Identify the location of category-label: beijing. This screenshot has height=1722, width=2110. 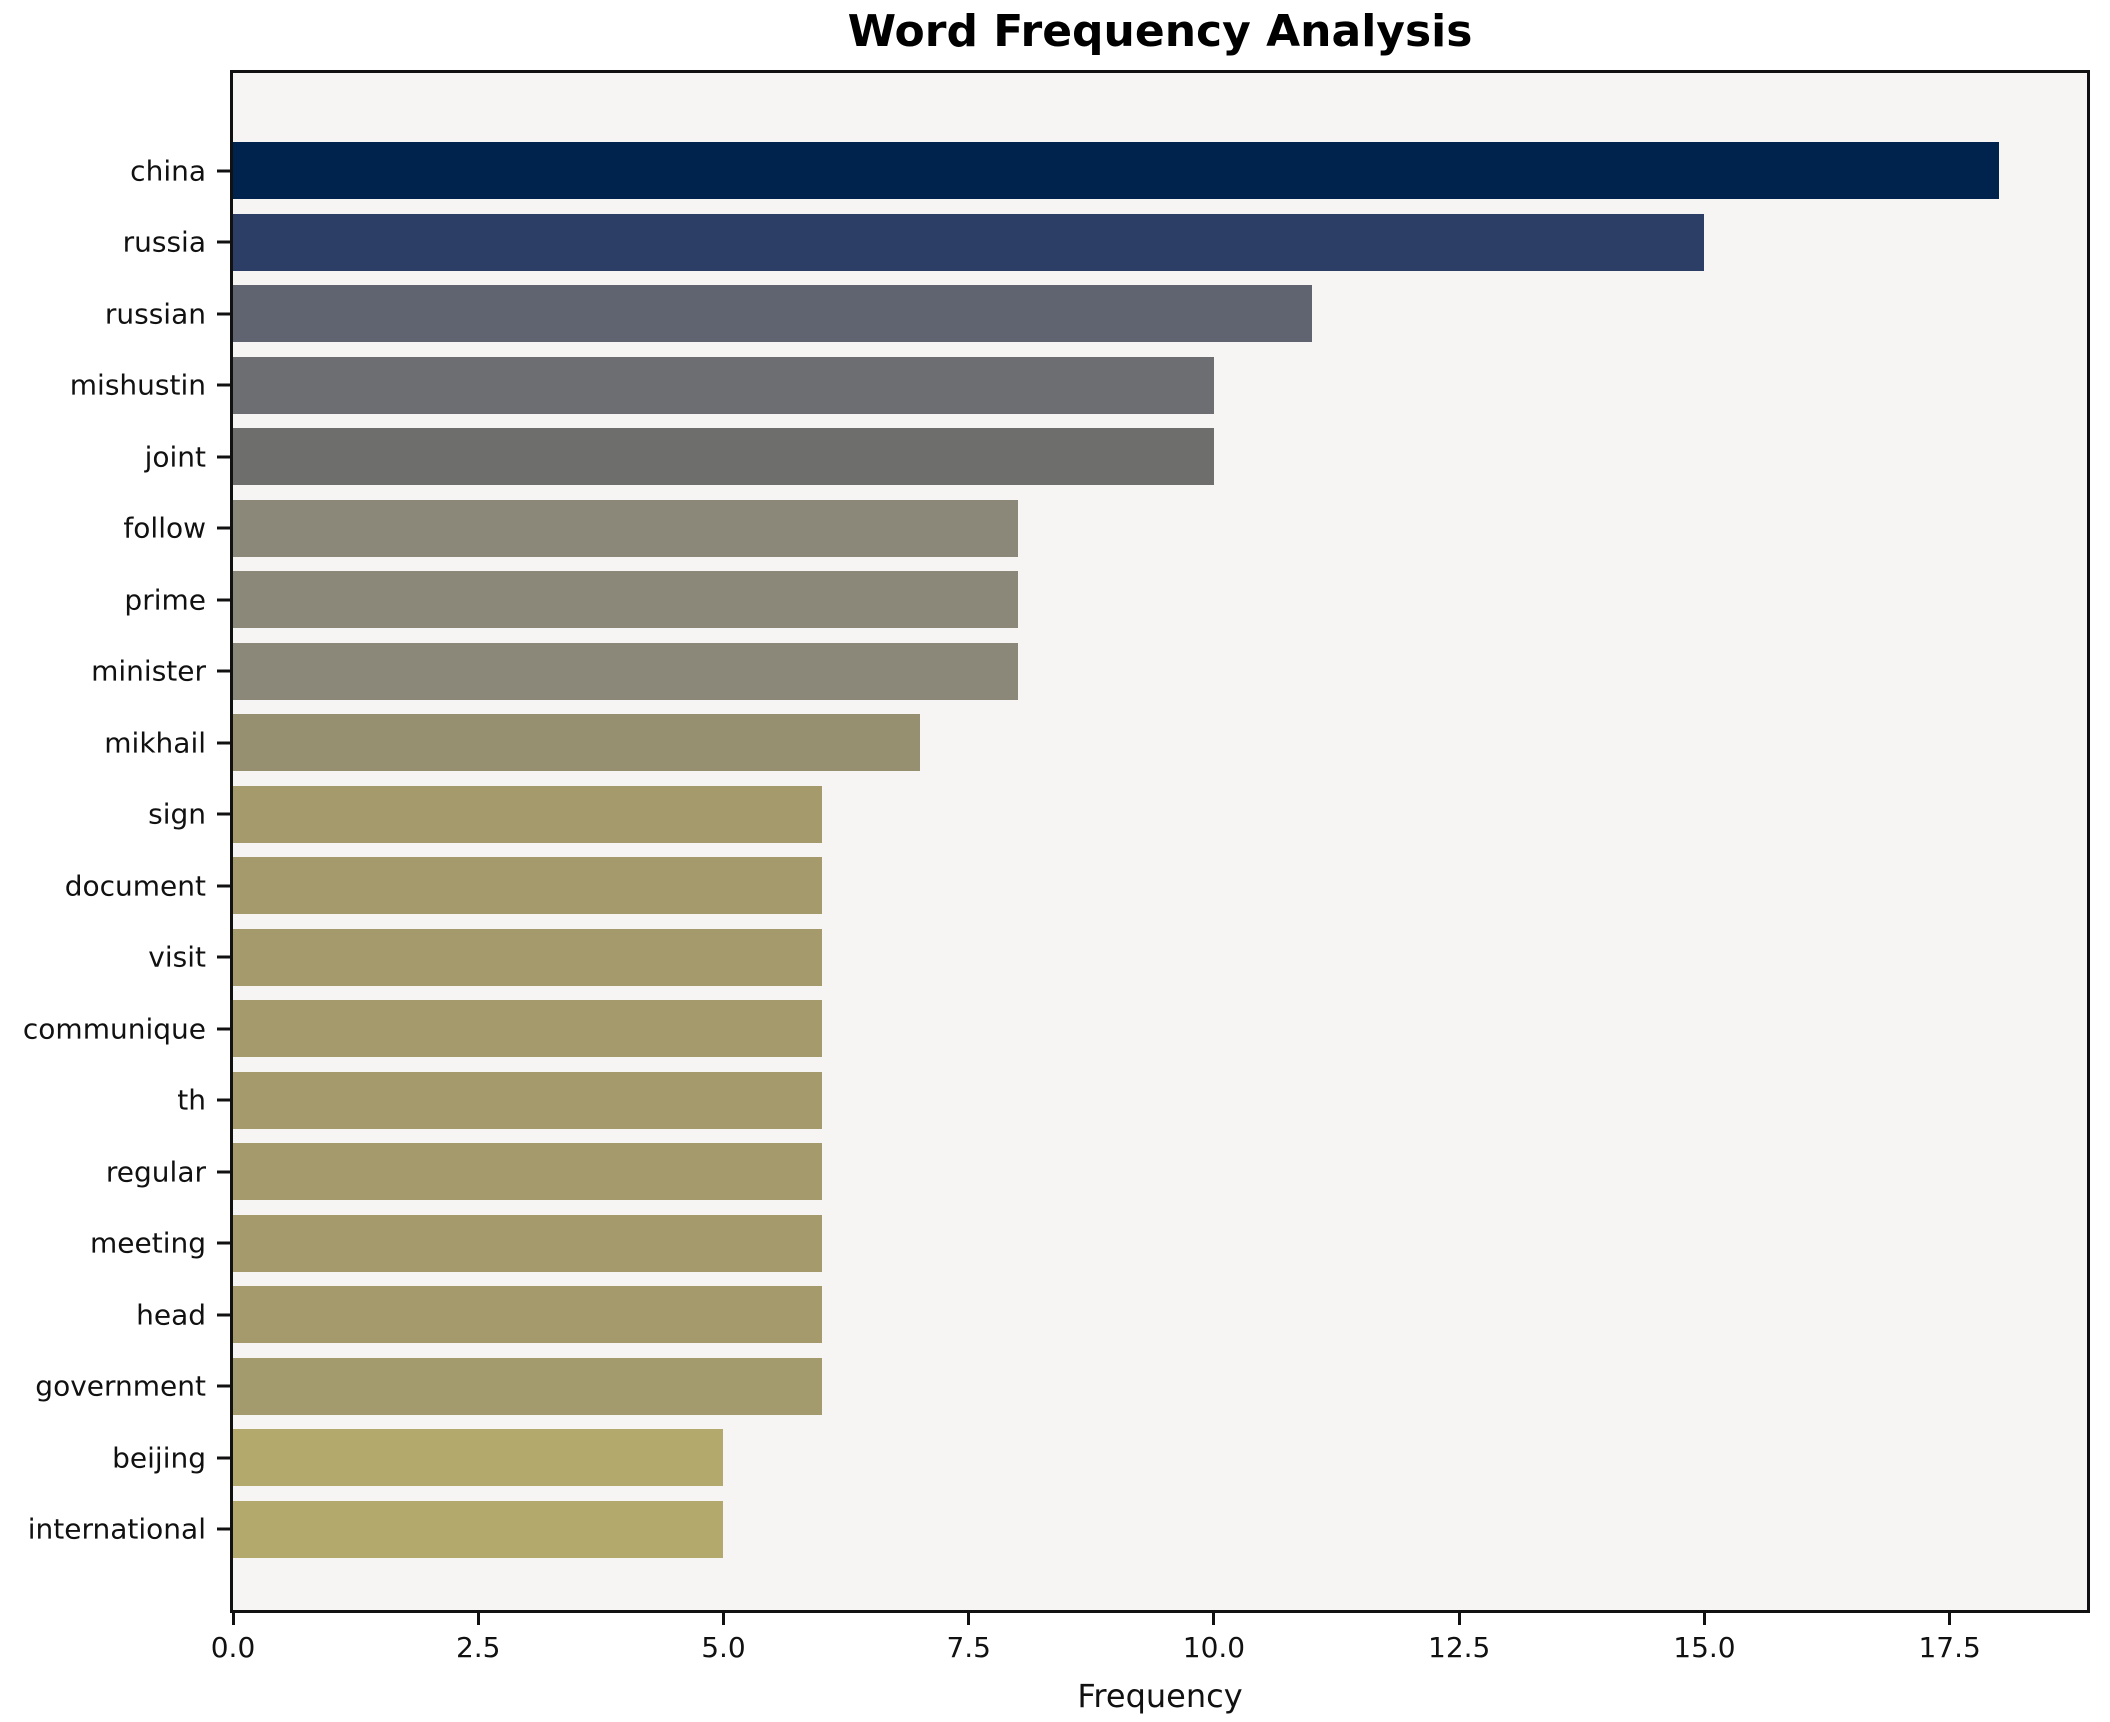
(159, 1458).